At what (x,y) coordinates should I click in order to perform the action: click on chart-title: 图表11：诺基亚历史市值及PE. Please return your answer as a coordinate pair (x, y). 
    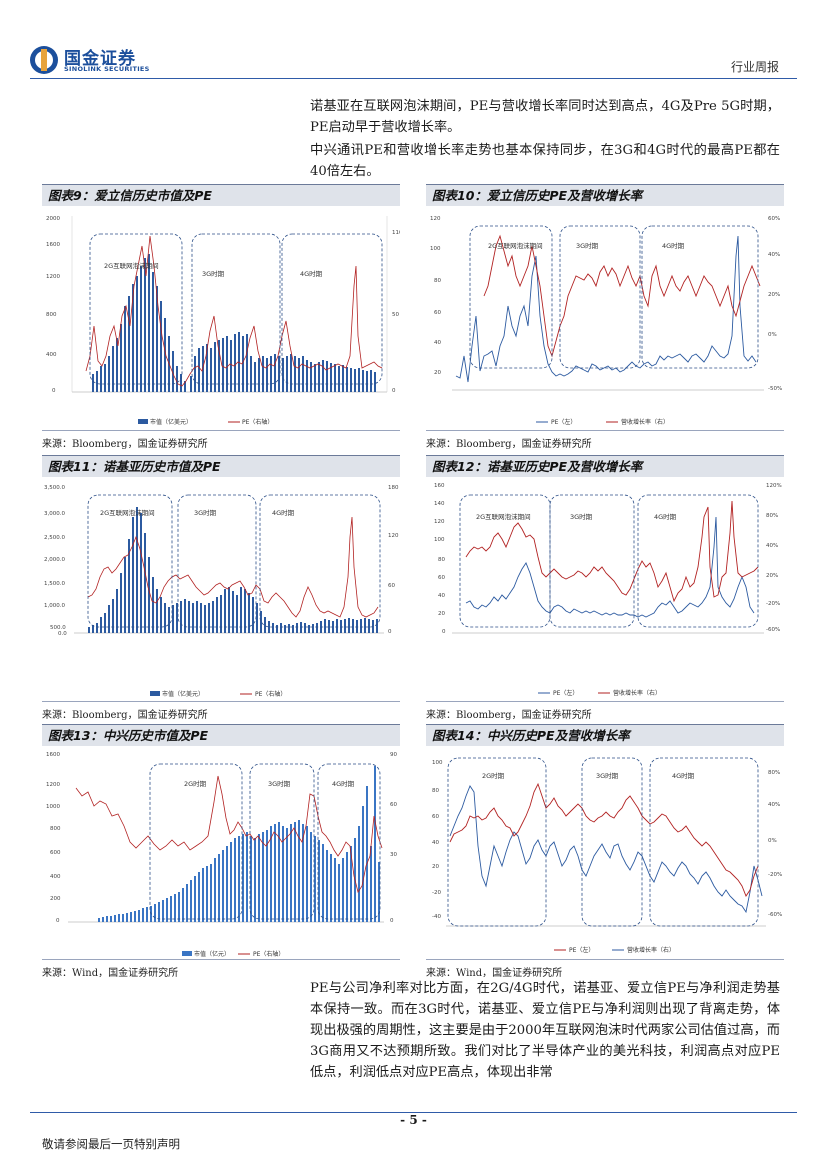
    Looking at the image, I should click on (221, 466).